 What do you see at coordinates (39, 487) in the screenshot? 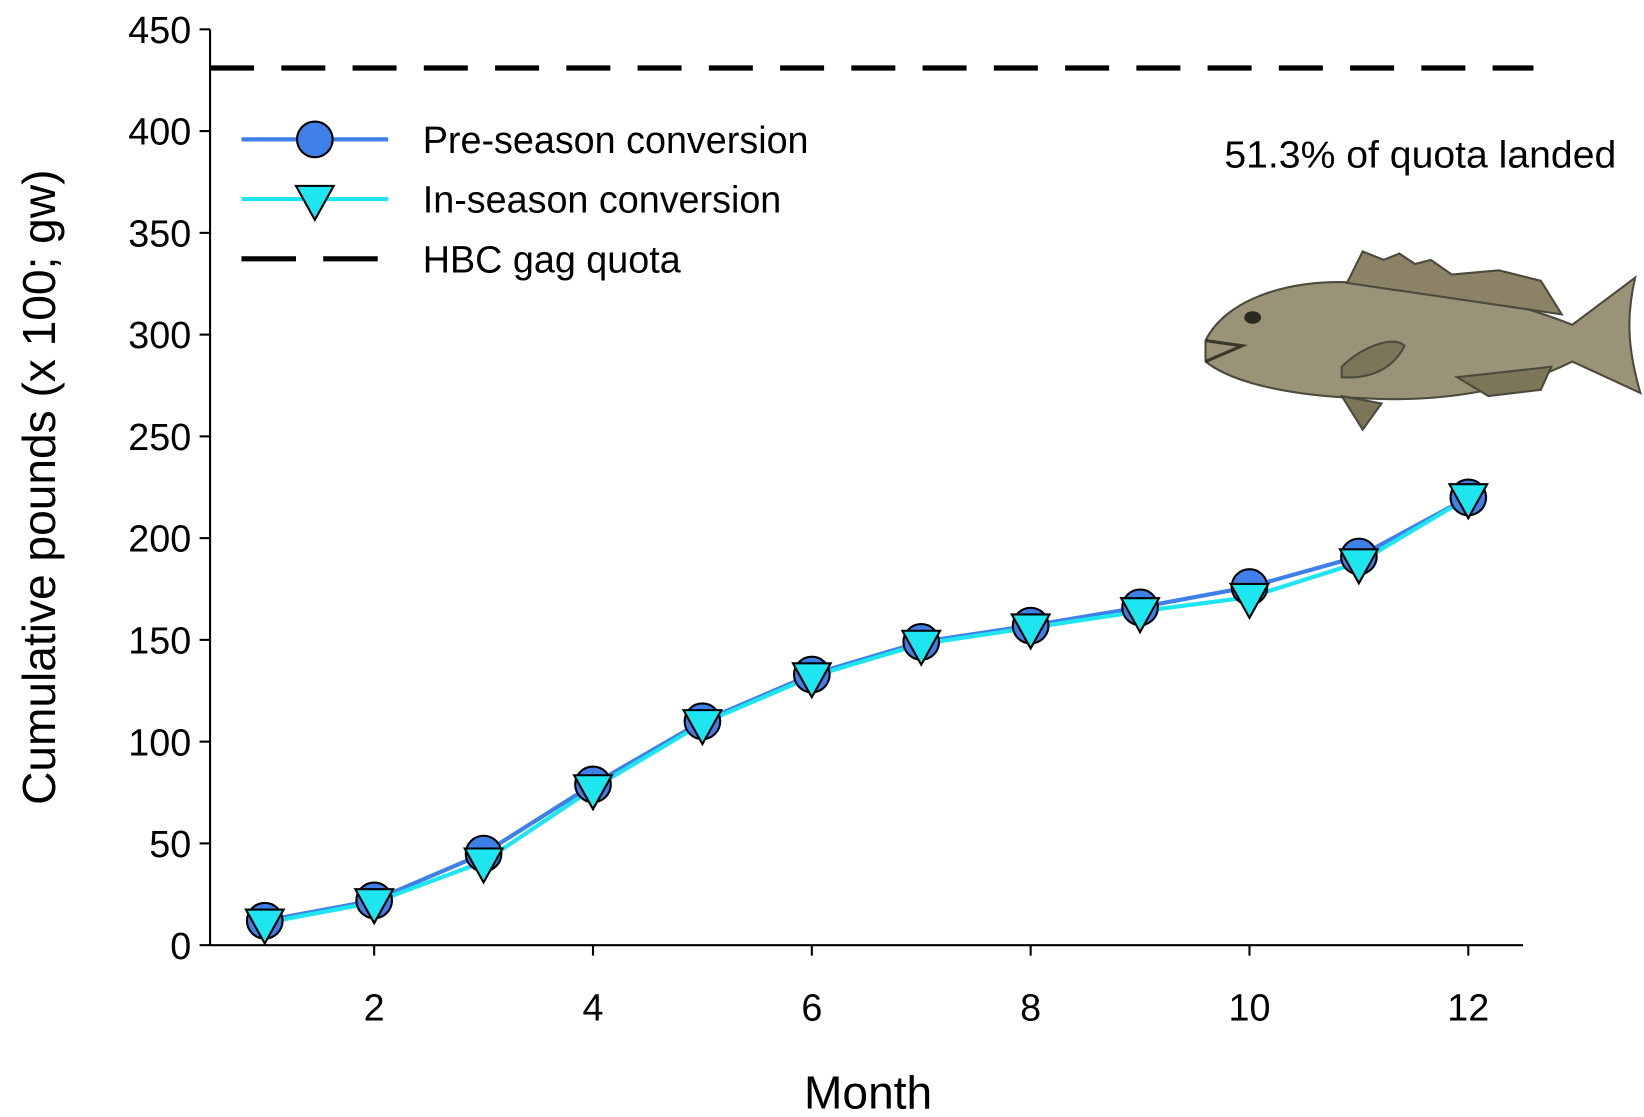
I see `y-axis-label: Cumulative pounds (x 100; gw)` at bounding box center [39, 487].